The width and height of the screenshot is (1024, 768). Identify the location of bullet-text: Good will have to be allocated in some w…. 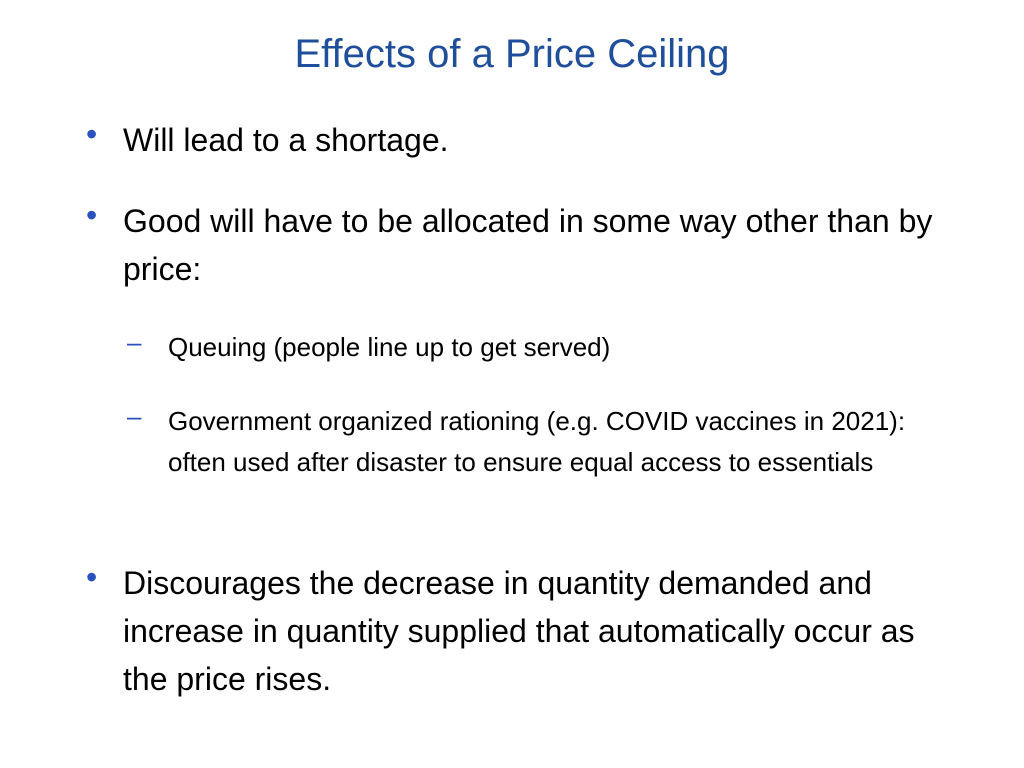
(528, 245).